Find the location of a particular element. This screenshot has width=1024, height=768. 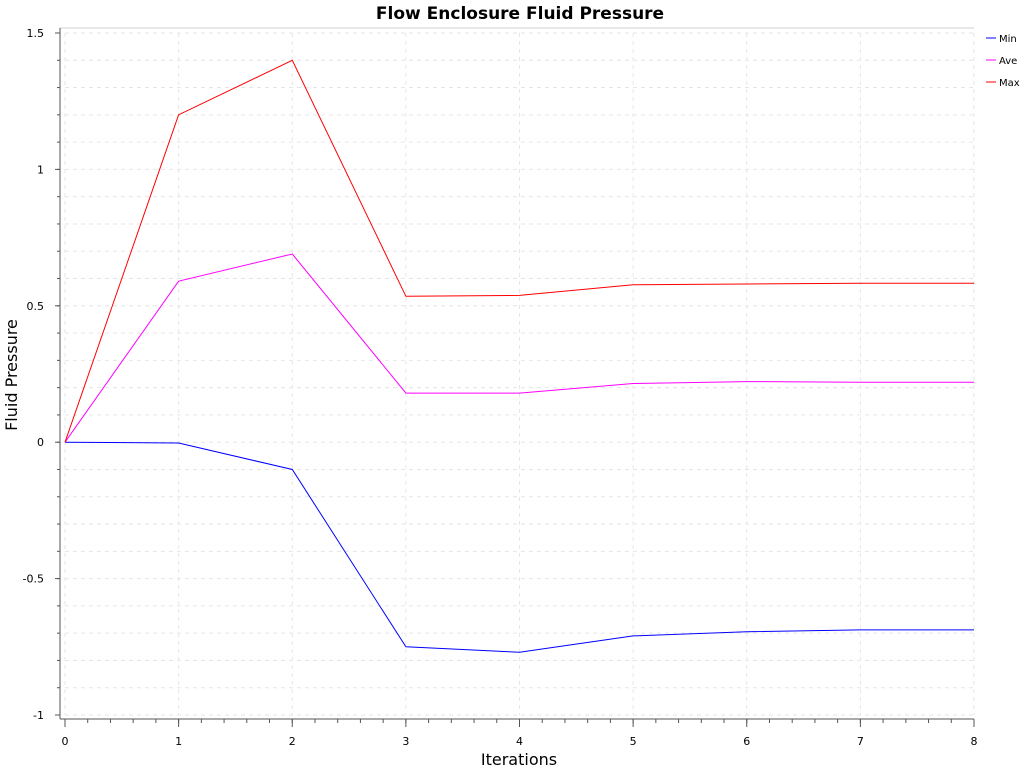

legend: Min Ave Max is located at coordinates (1003, 61).